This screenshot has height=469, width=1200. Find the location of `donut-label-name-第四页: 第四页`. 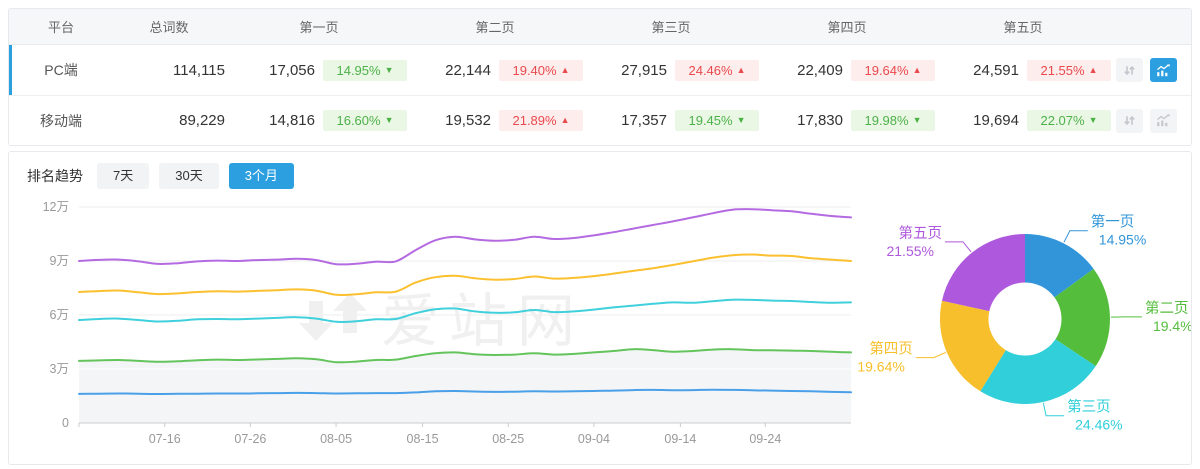

donut-label-name-第四页: 第四页 is located at coordinates (891, 349).